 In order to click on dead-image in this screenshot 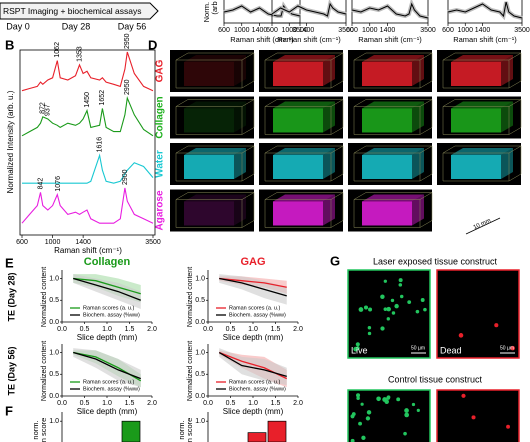, I will do `click(478, 415)`.